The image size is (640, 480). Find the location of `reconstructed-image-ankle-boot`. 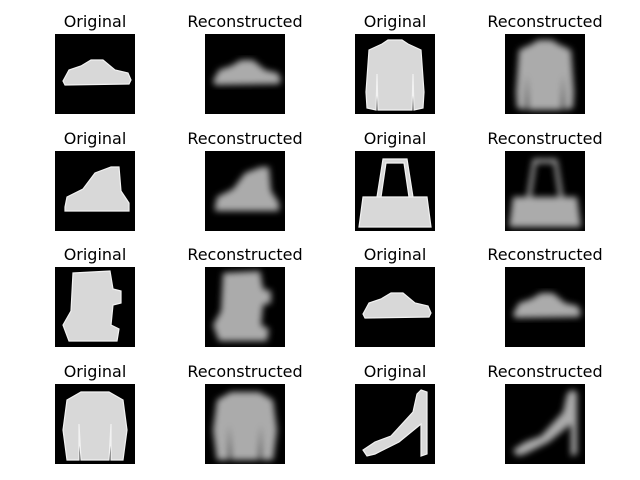

reconstructed-image-ankle-boot is located at coordinates (245, 191).